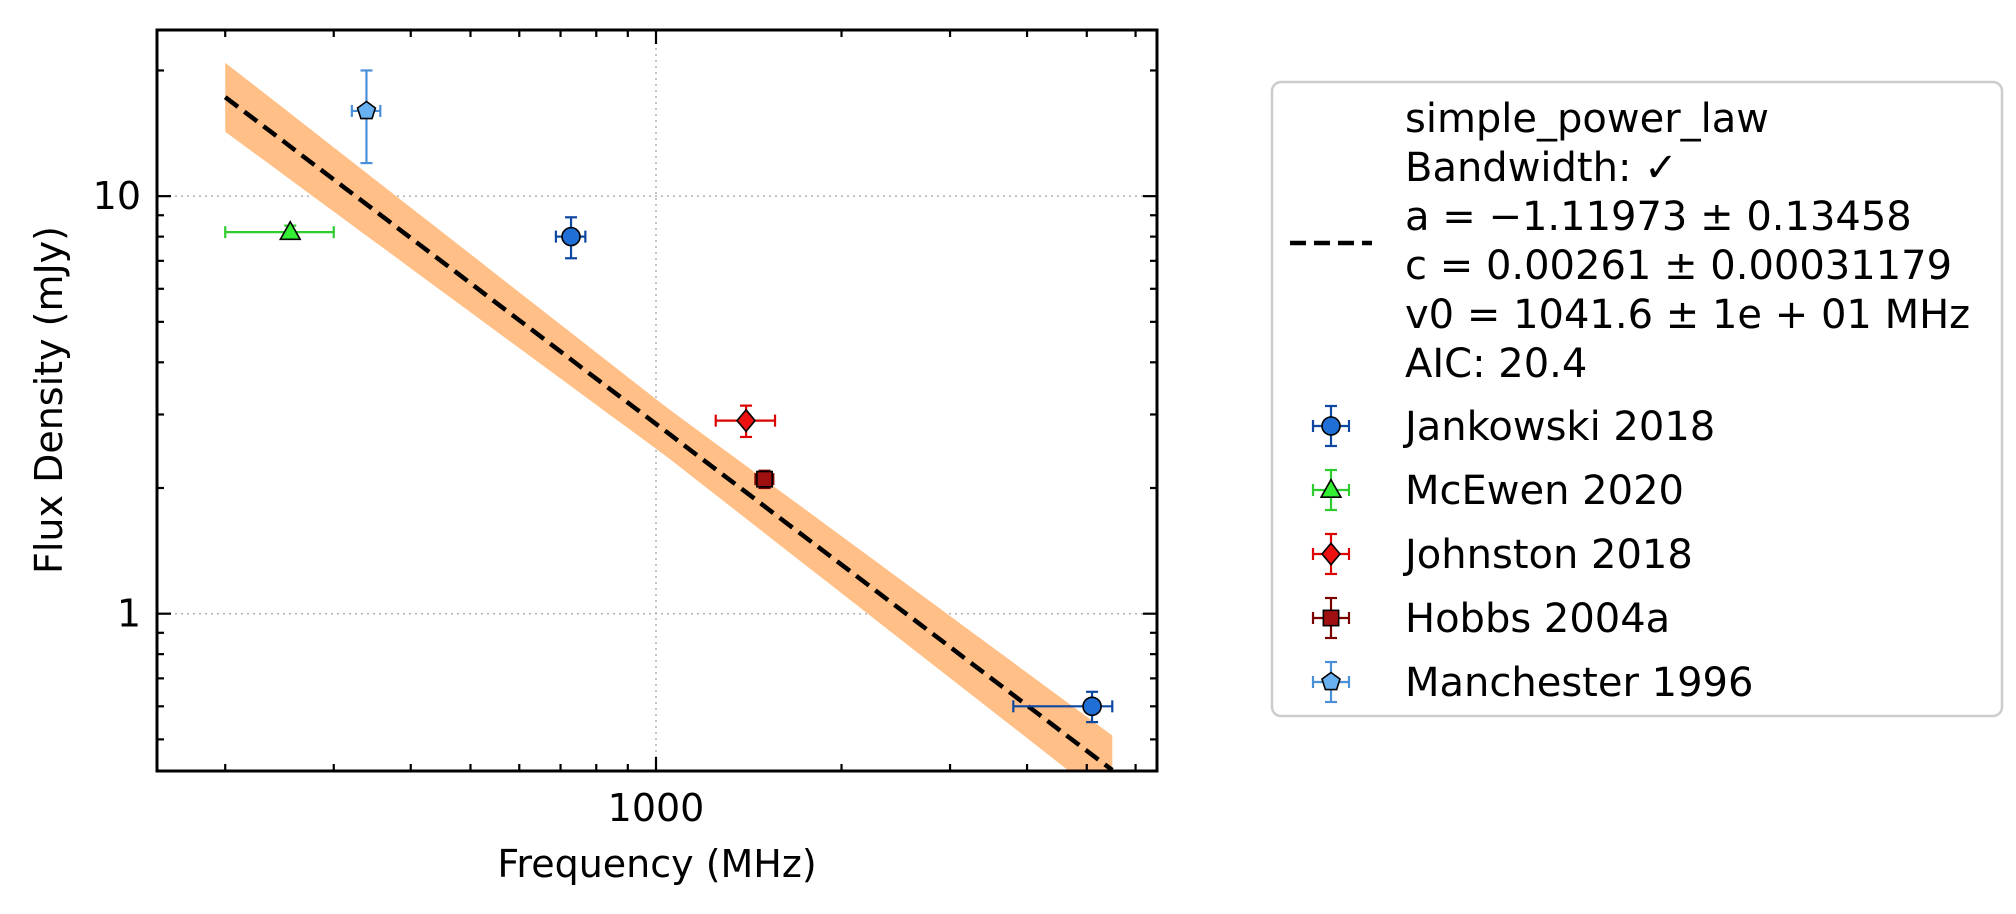 This screenshot has width=2016, height=914. I want to click on legend-fit-line: AIC: 20.4, so click(1496, 364).